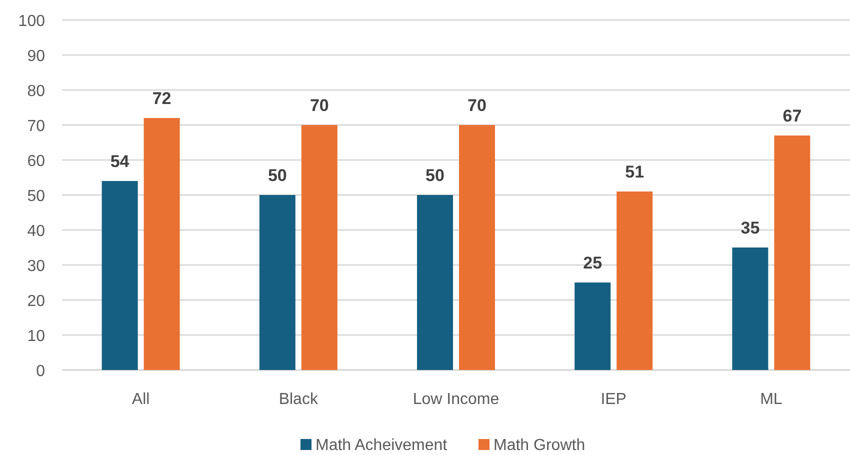  What do you see at coordinates (141, 399) in the screenshot?
I see `x-tick-label: All` at bounding box center [141, 399].